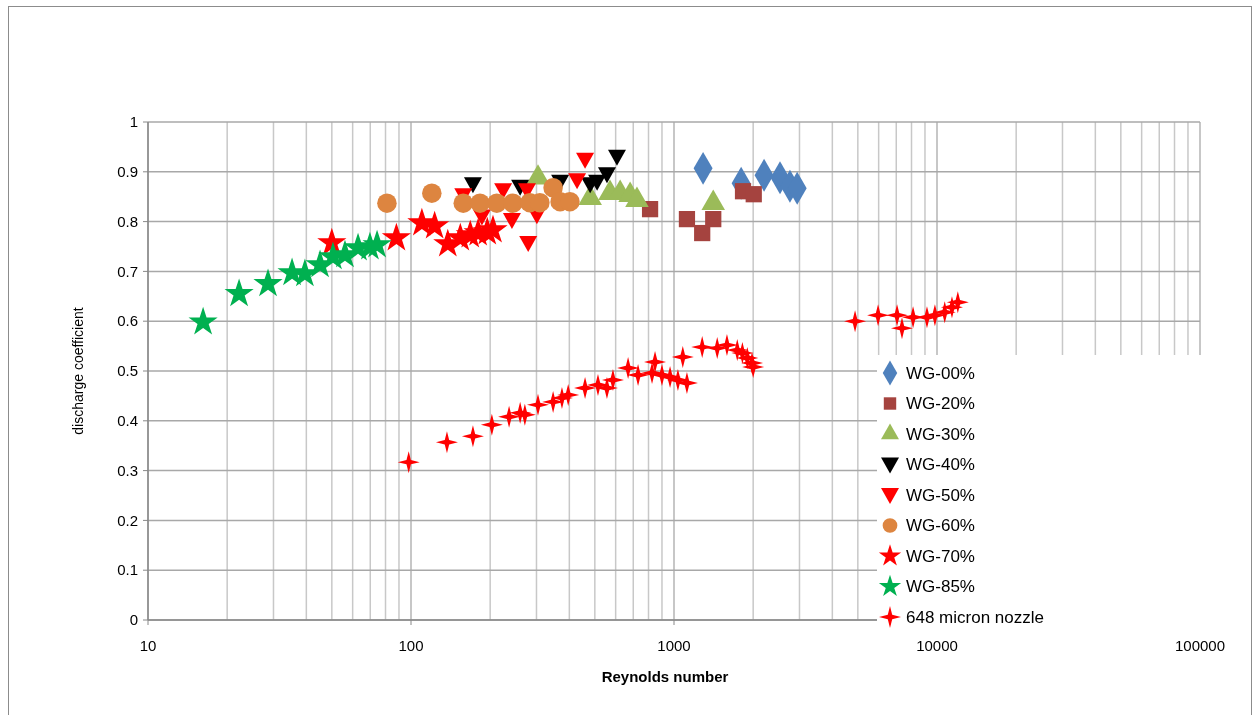 The width and height of the screenshot is (1253, 715). Describe the element at coordinates (975, 617) in the screenshot. I see `legend-label: 648 micron nozzle` at that location.